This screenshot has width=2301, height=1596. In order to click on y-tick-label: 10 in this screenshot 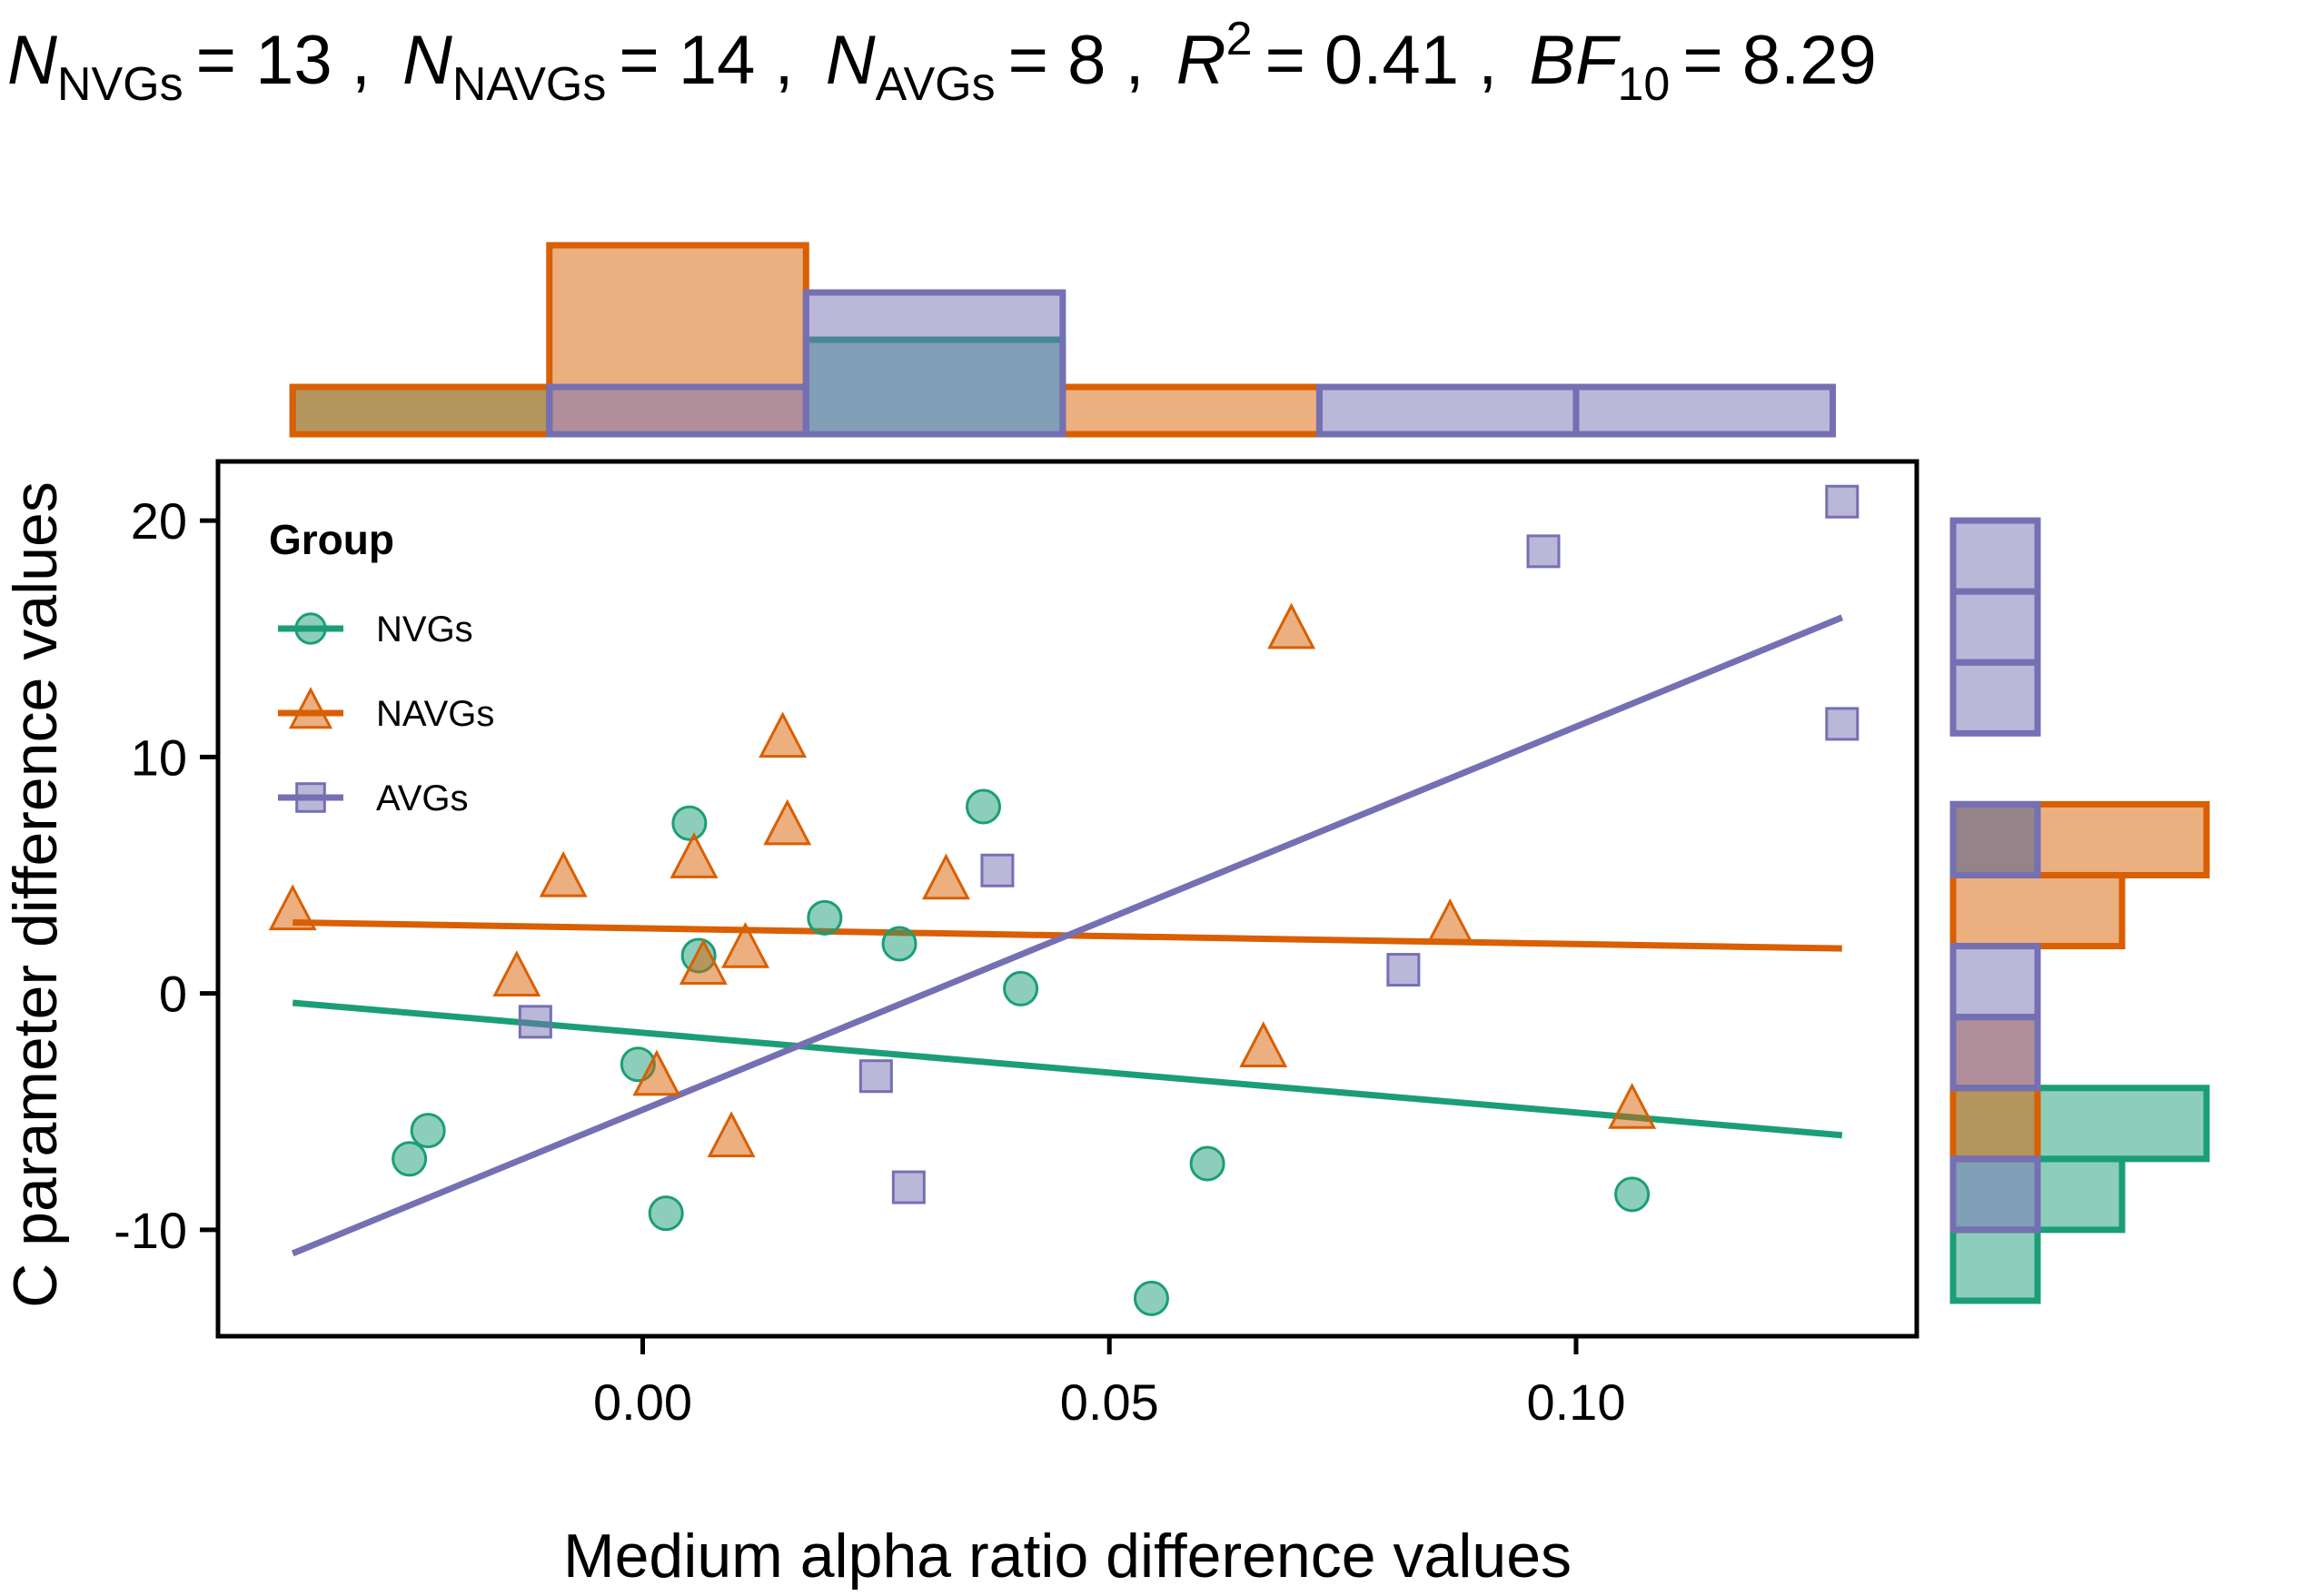, I will do `click(159, 757)`.